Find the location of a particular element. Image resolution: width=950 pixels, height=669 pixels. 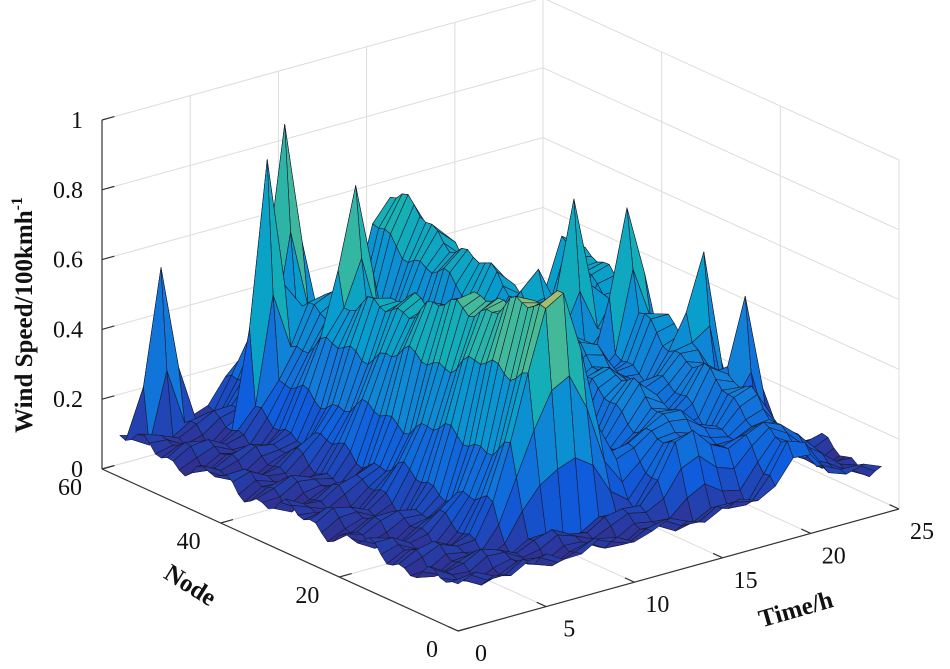

z-tick-label: 0.2 is located at coordinates (68, 400).